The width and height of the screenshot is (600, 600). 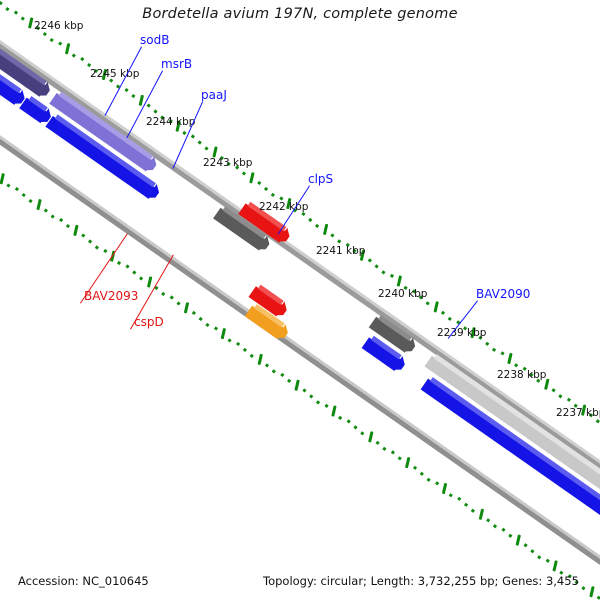 What do you see at coordinates (321, 179) in the screenshot?
I see `gene-label-clps: clpS` at bounding box center [321, 179].